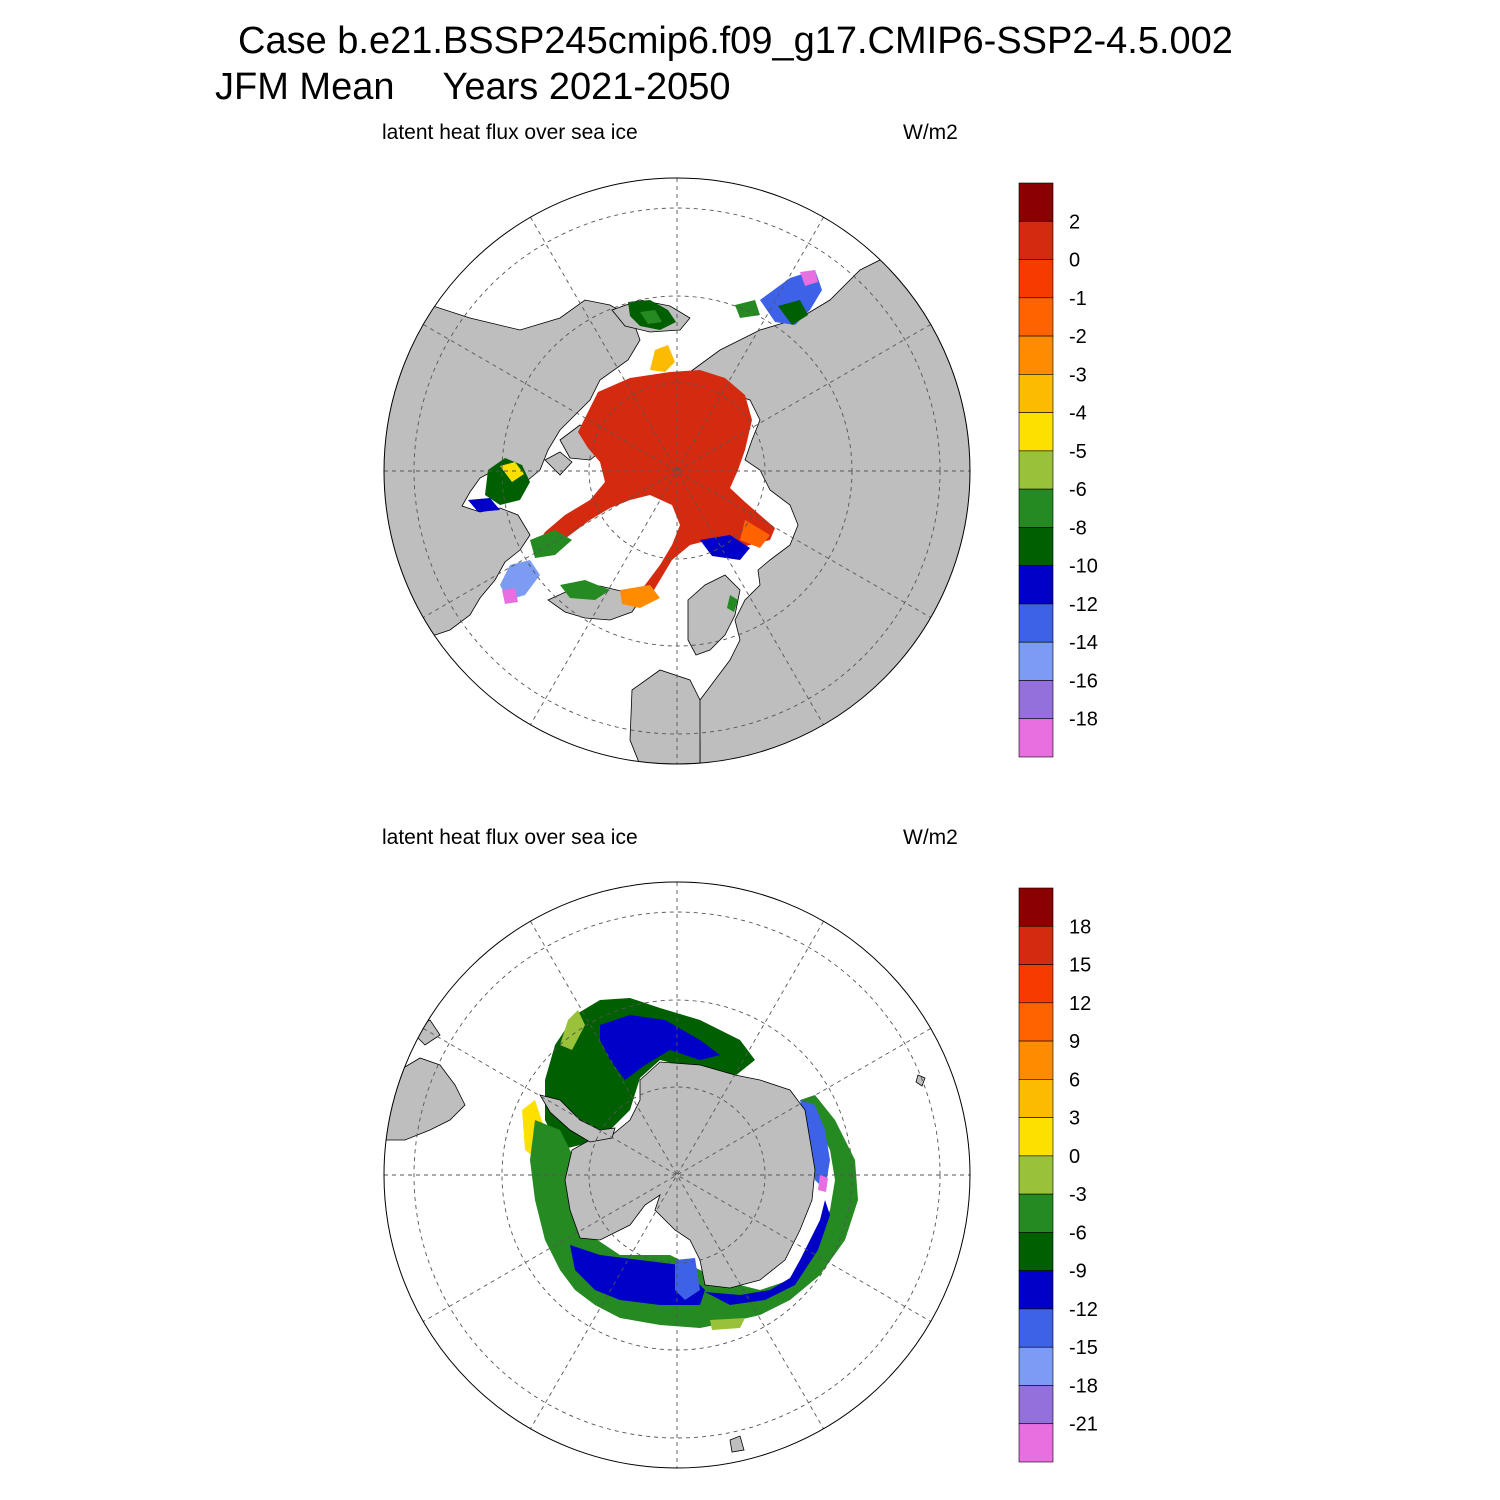 The image size is (1500, 1500). What do you see at coordinates (1083, 720) in the screenshot?
I see `north-colorbar-label-13: -18` at bounding box center [1083, 720].